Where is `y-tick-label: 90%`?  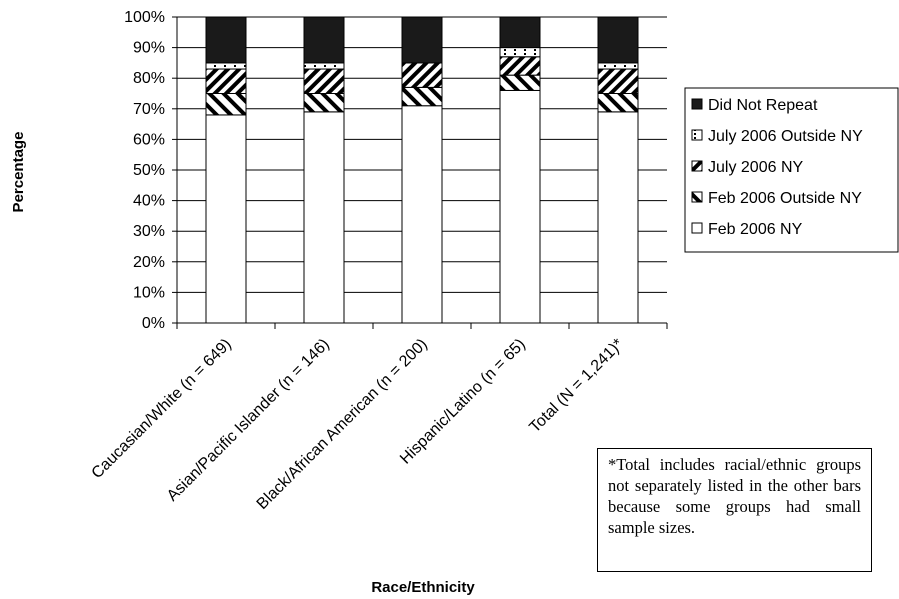 y-tick-label: 90% is located at coordinates (149, 48).